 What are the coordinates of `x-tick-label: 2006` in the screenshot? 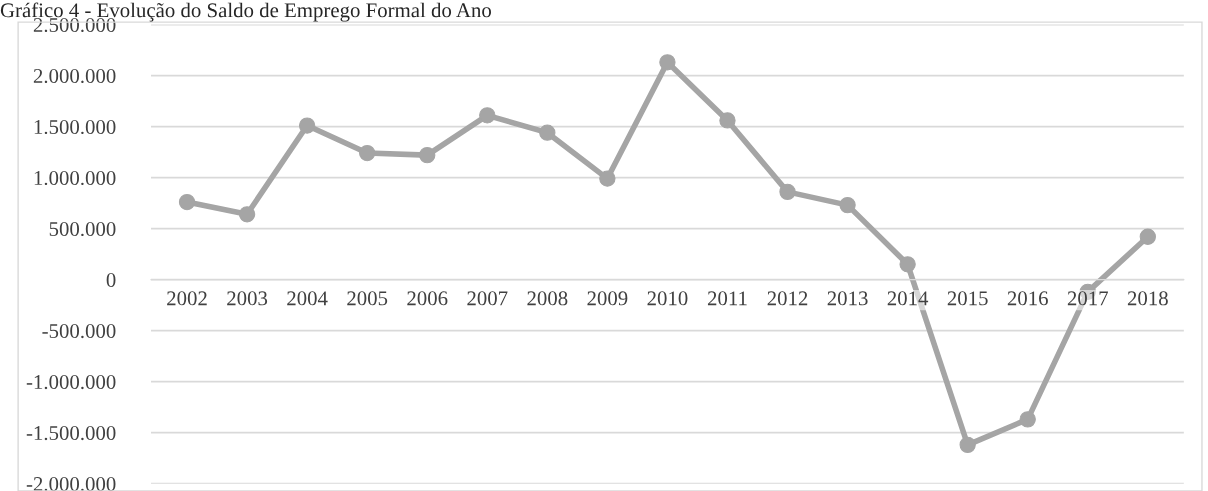 It's located at (427, 298).